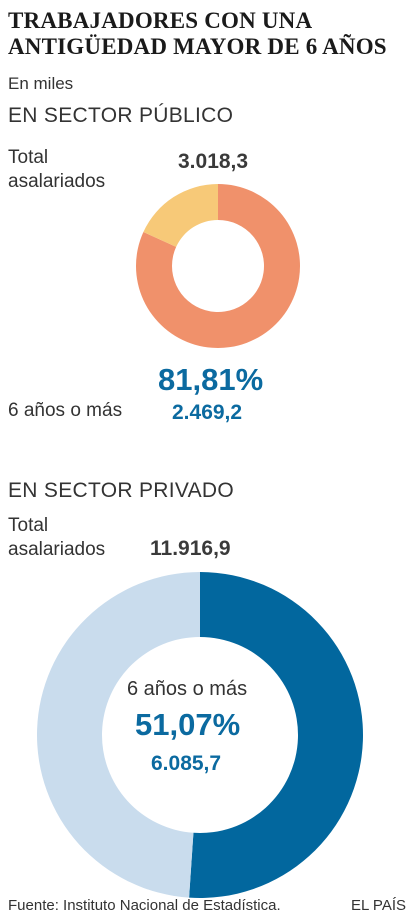 The width and height of the screenshot is (414, 923). I want to click on brand-logo-text: EL PAÍS, so click(378, 905).